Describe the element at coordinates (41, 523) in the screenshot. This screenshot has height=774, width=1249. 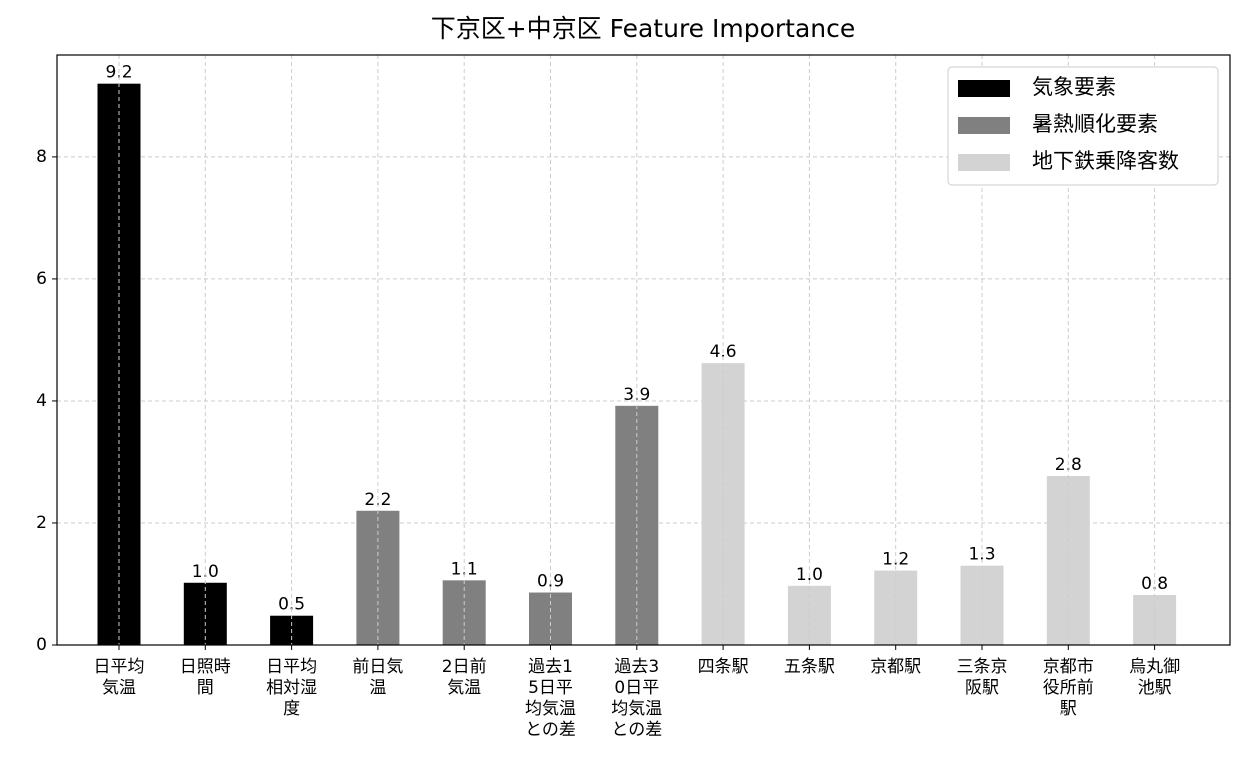
I see `y-tick-label: 2` at that location.